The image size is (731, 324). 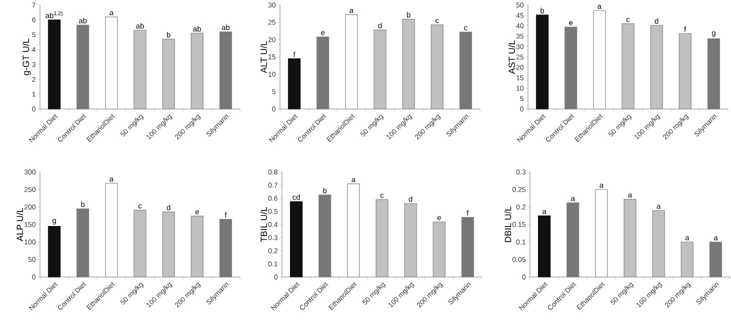 I want to click on y-axis-title: g-GT U/L, so click(x=26, y=57).